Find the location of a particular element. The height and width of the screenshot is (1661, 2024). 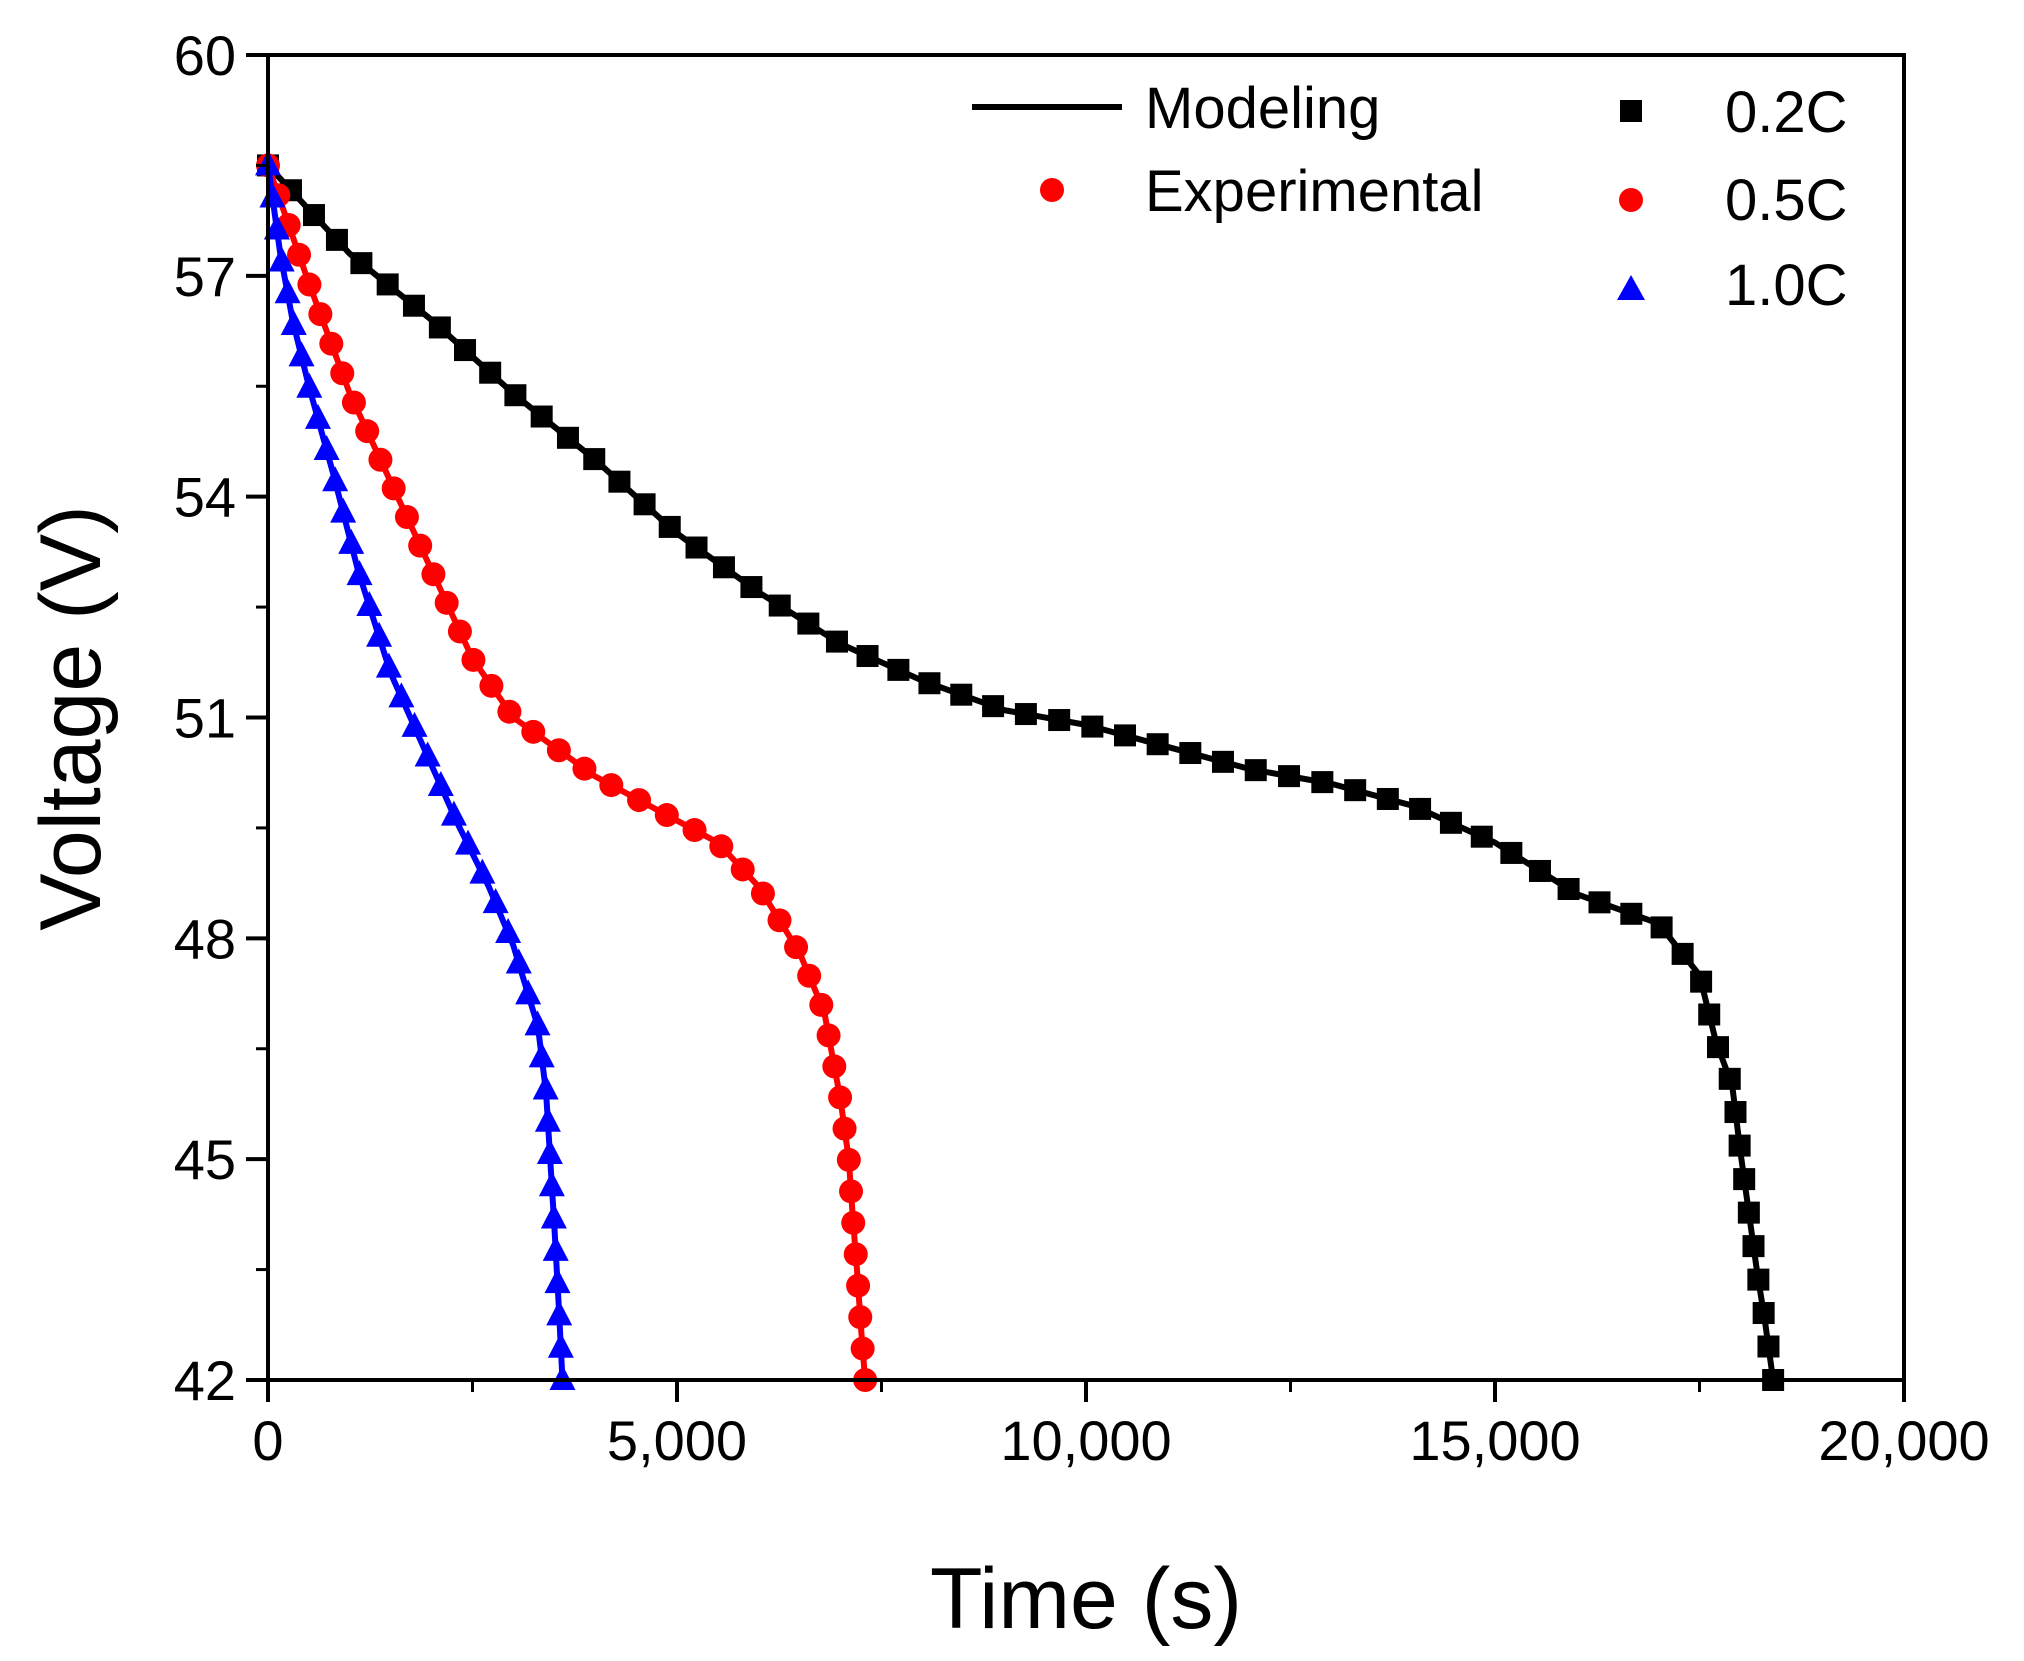

y-tick-label: 42 is located at coordinates (205, 1380).